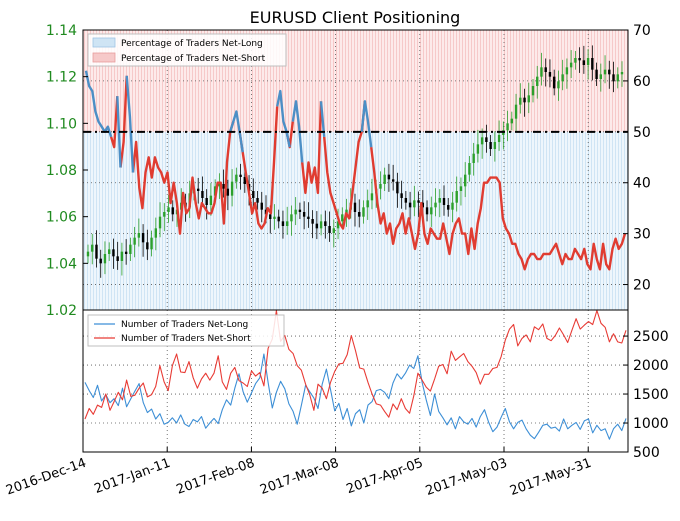 This screenshot has width=680, height=521. What do you see at coordinates (467, 477) in the screenshot?
I see `x-tick-label: 2017-May-03` at bounding box center [467, 477].